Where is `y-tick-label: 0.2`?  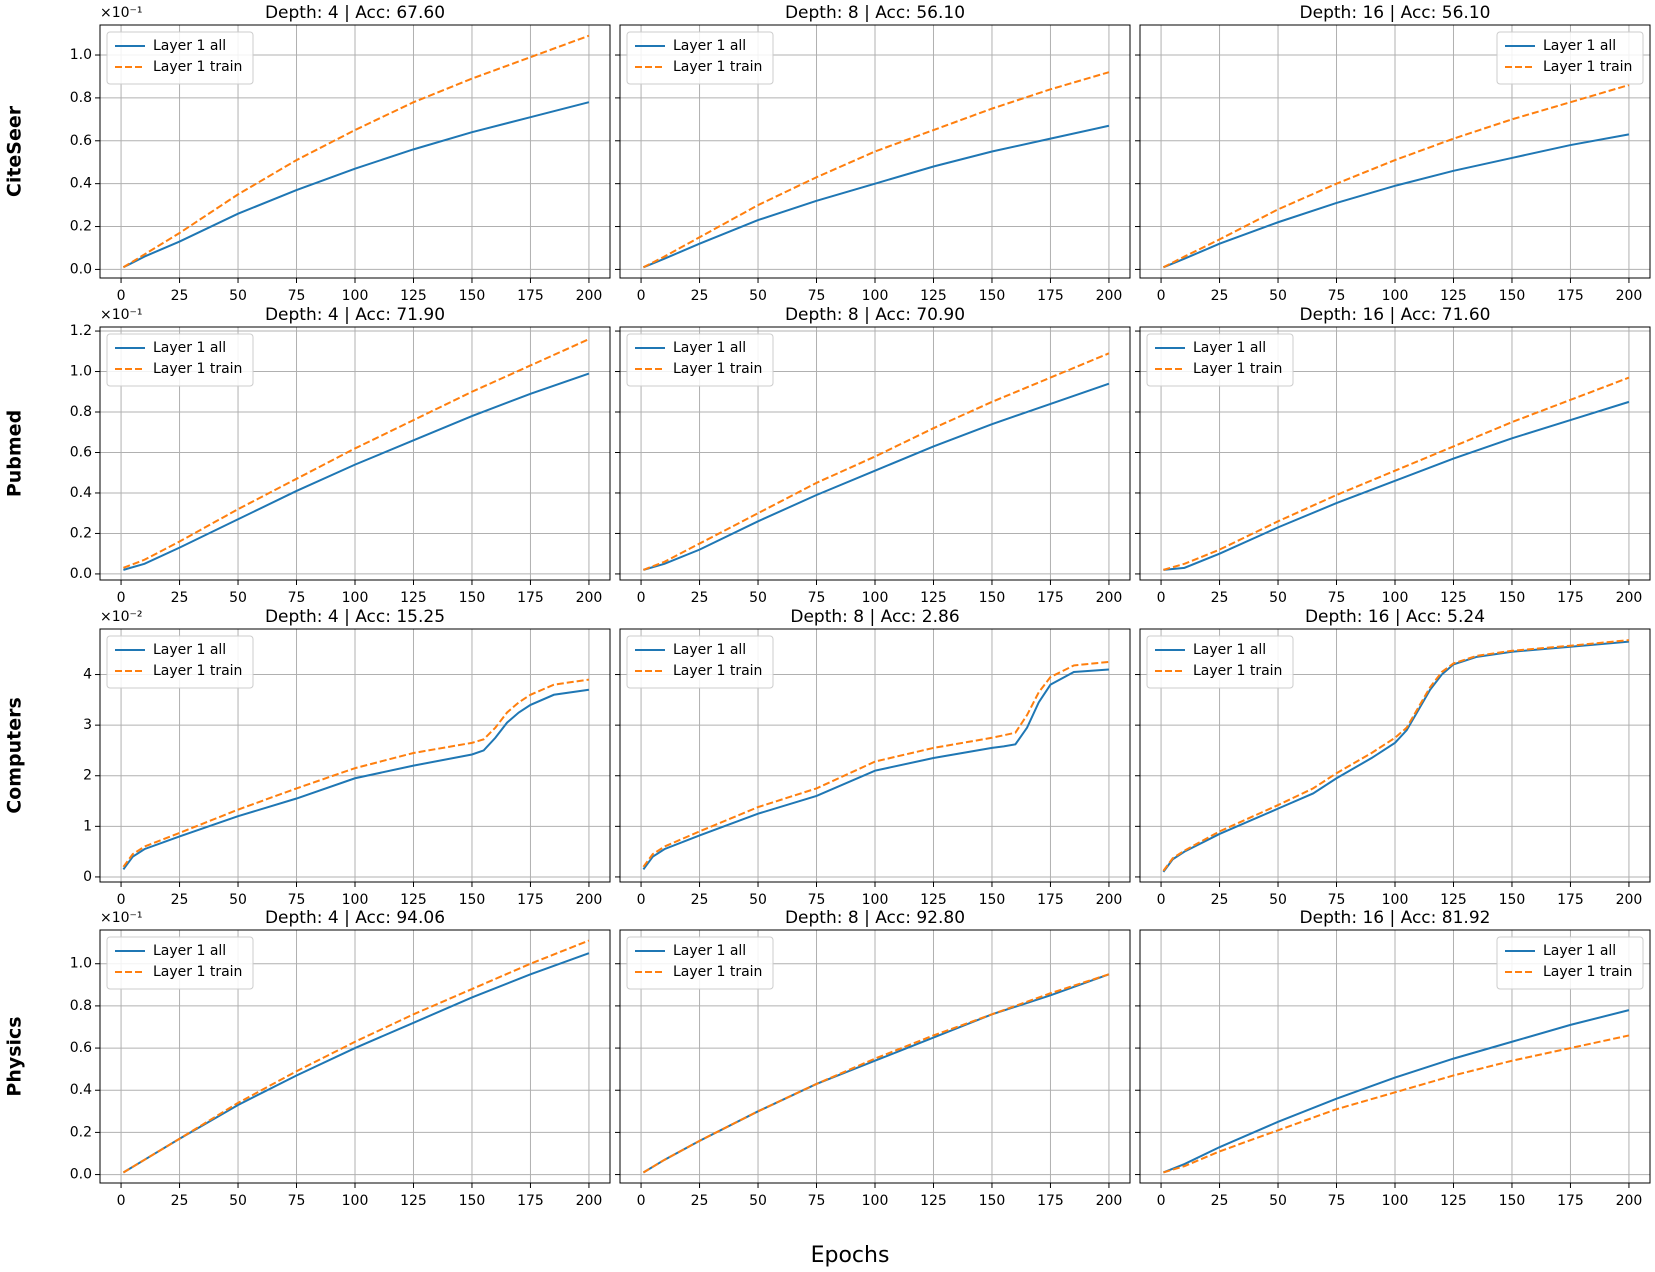 y-tick-label: 0.2 is located at coordinates (81, 533).